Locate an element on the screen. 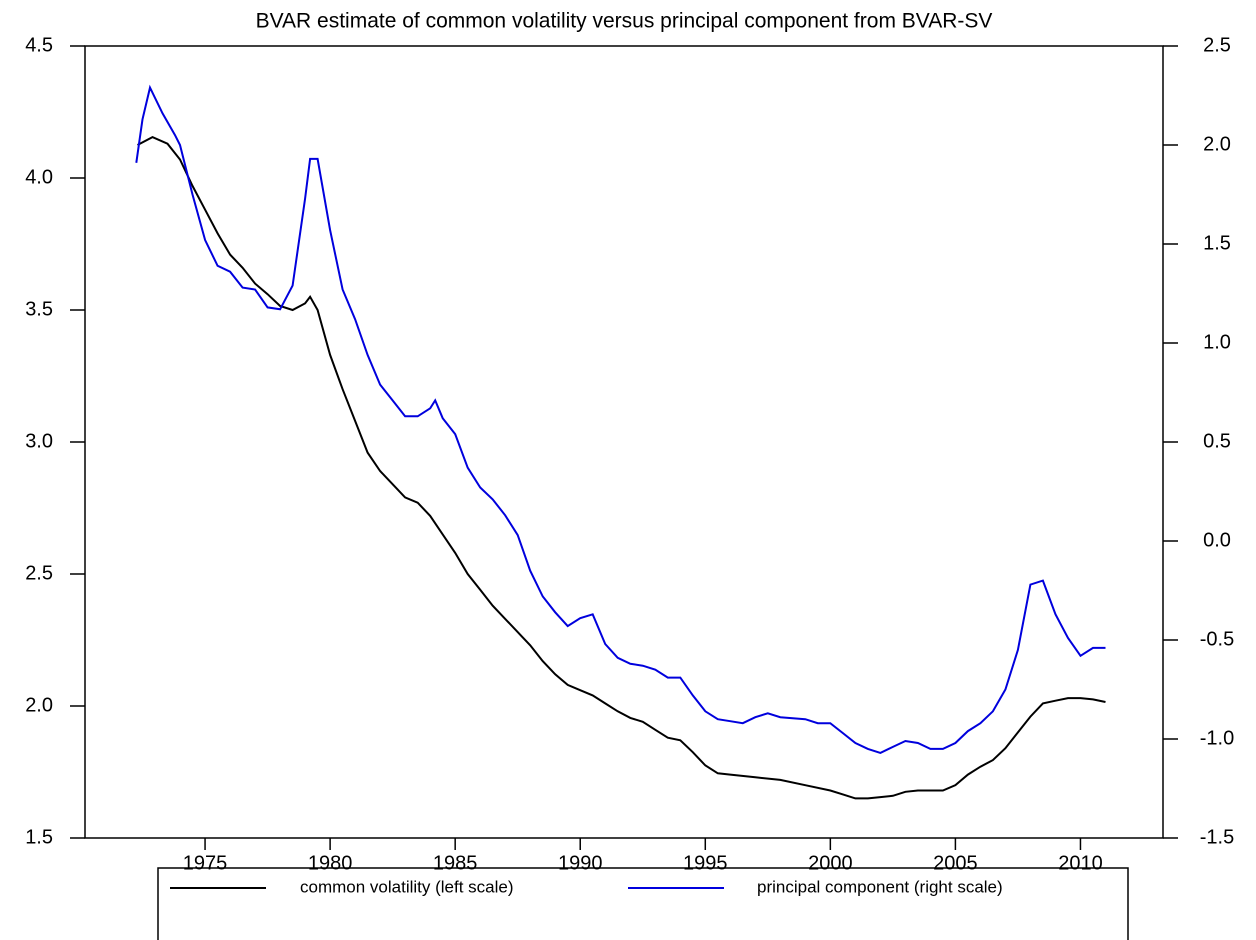  y-tick-label: 2.5 is located at coordinates (39, 573).